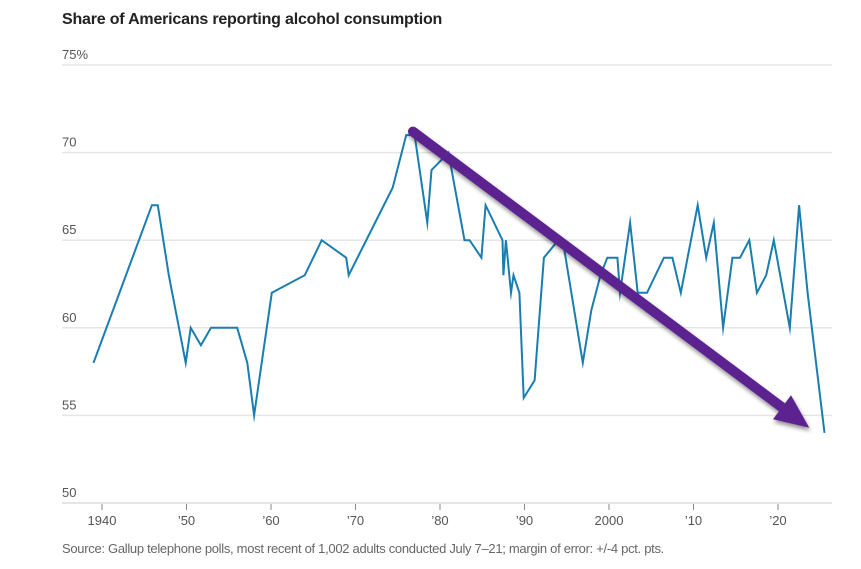  Describe the element at coordinates (777, 520) in the screenshot. I see `x-tick-label: ’20` at that location.